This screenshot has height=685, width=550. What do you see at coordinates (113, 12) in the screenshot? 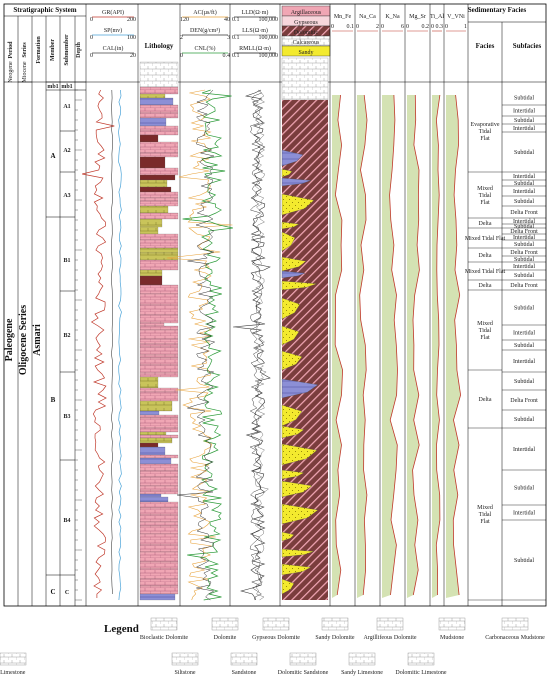
I see `gr-curve-label: GR(API)` at bounding box center [113, 12].